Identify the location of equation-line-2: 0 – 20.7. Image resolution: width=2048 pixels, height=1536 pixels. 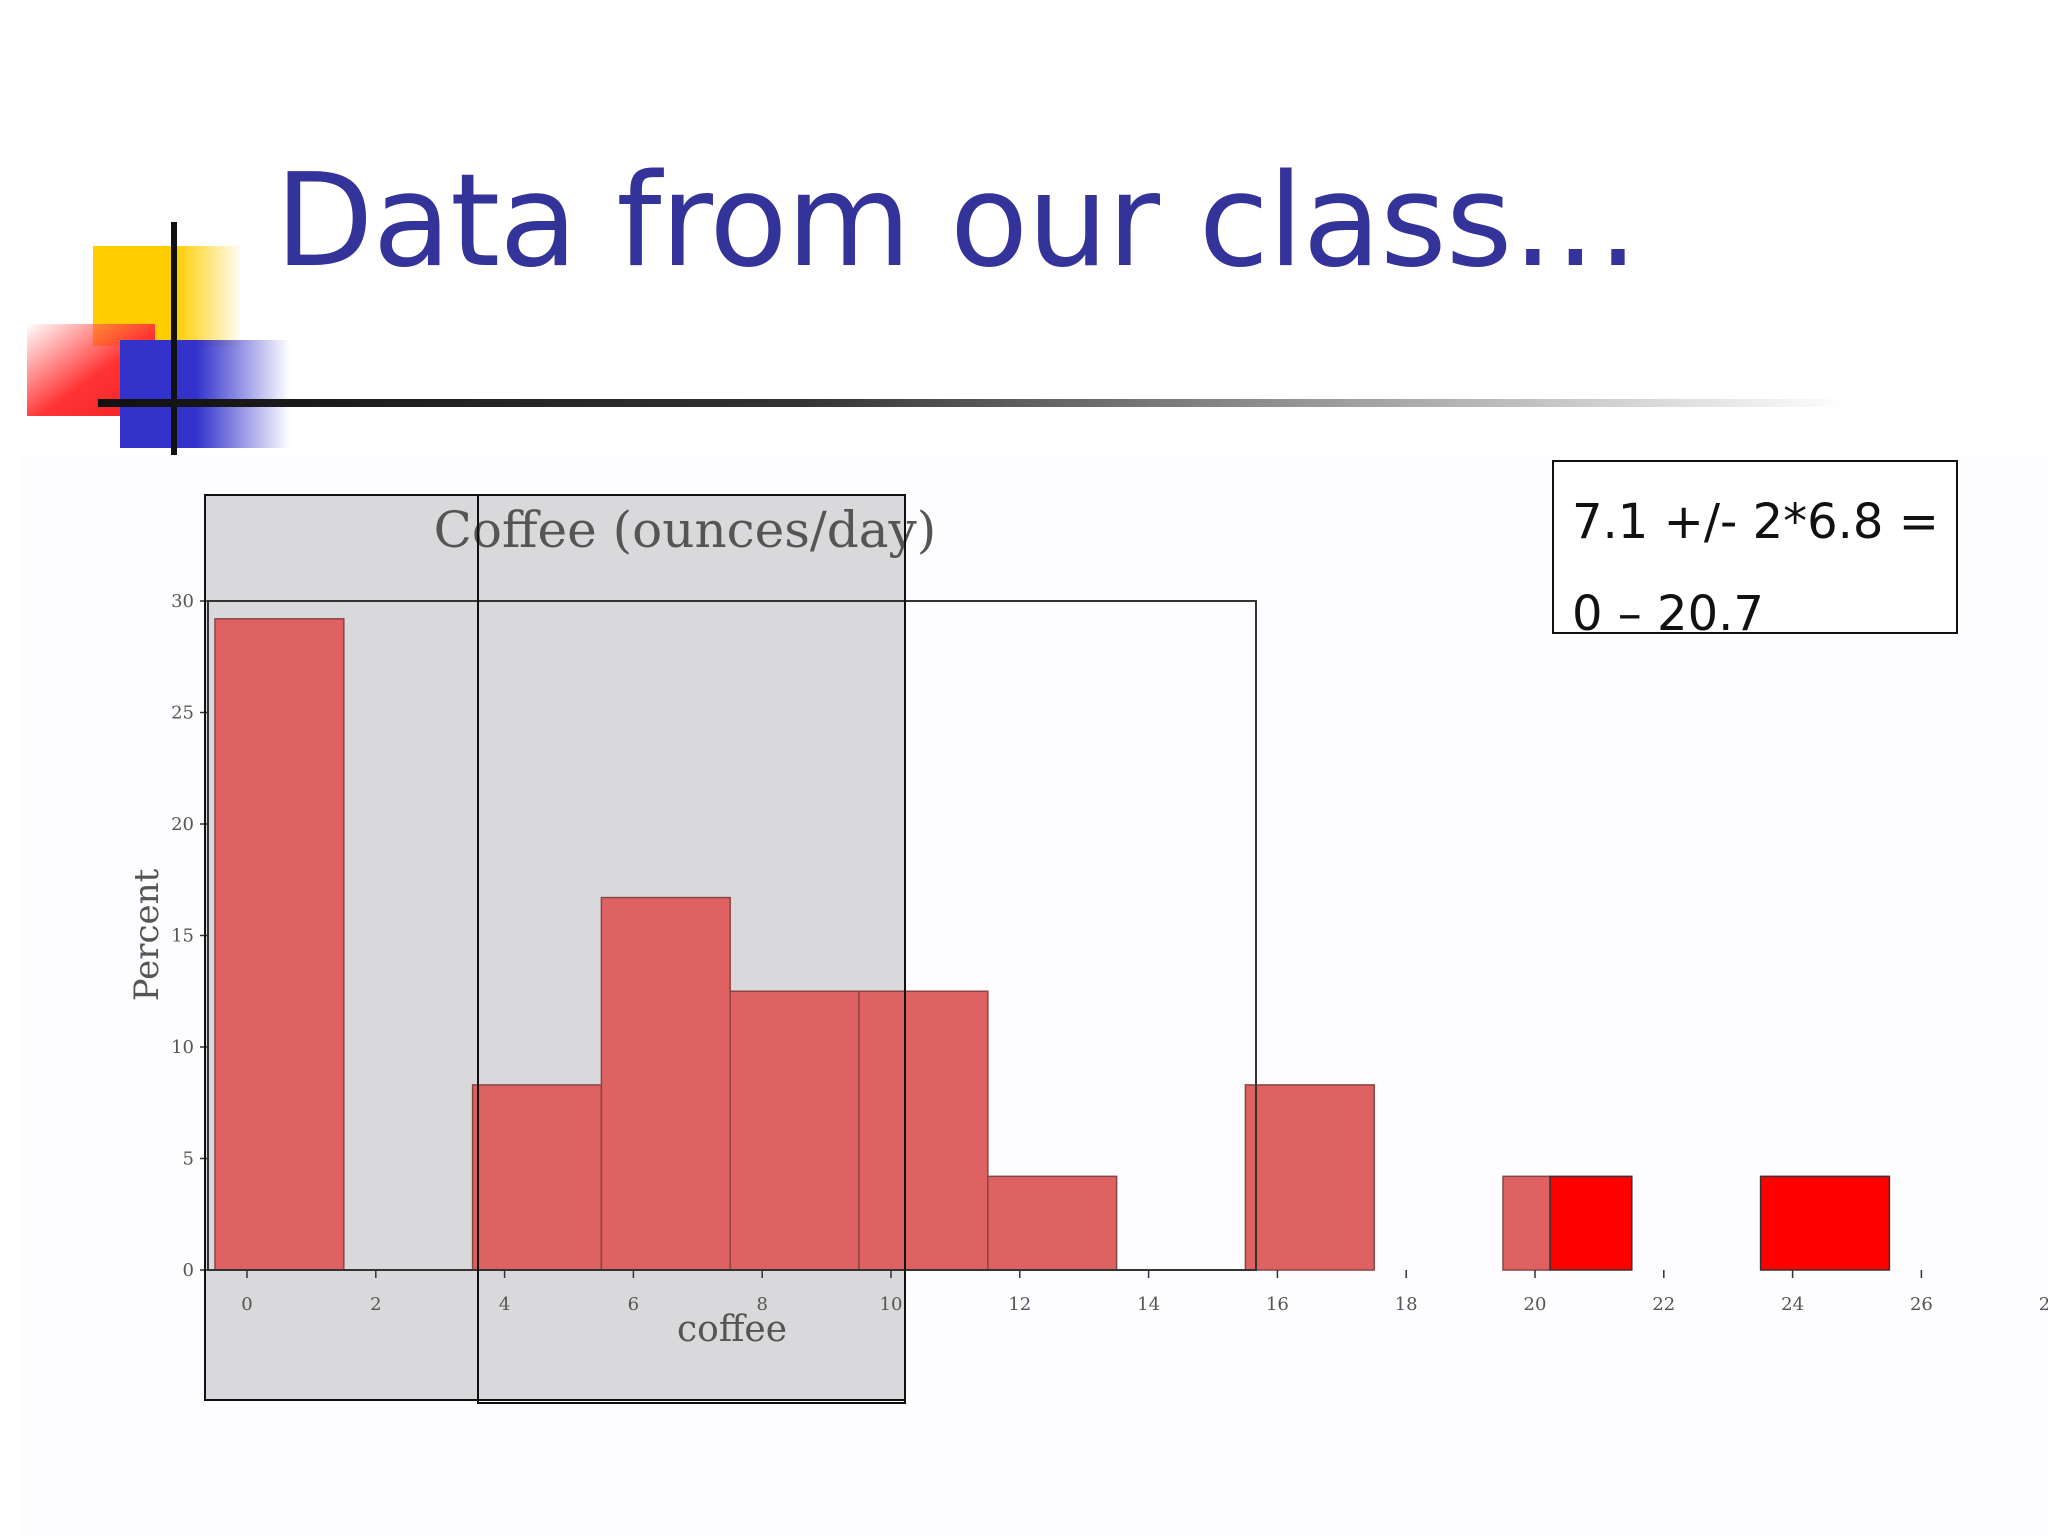
(1668, 614).